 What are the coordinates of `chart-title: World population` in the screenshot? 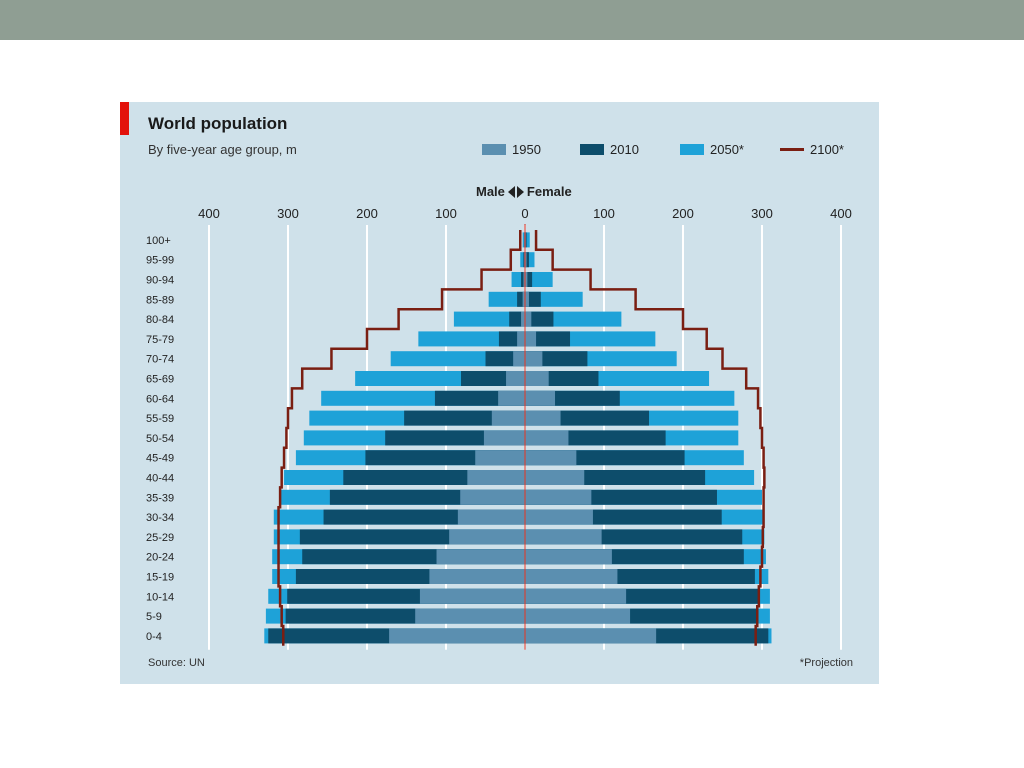 It's located at (218, 123).